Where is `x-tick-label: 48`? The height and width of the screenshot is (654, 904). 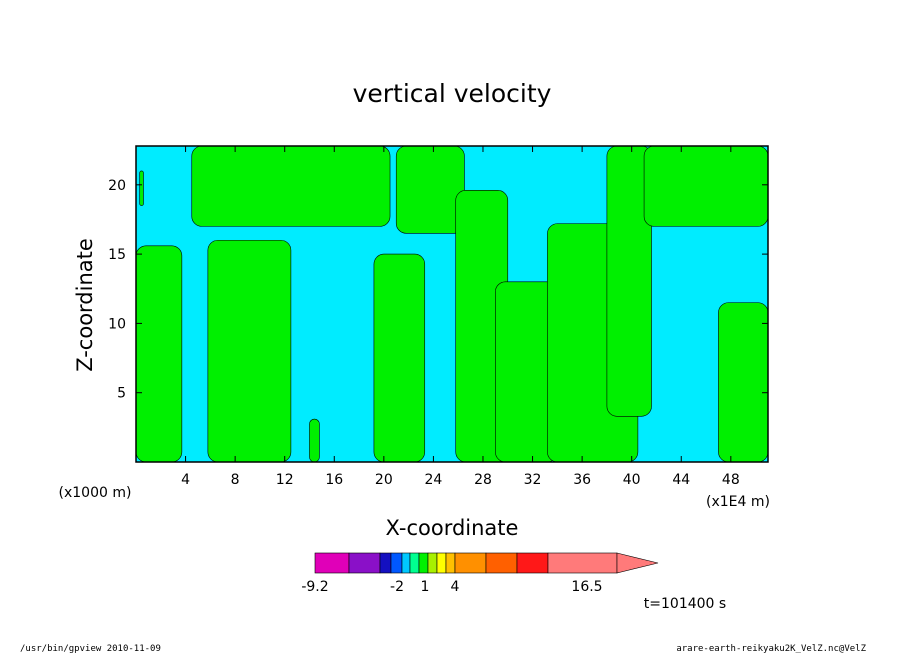
x-tick-label: 48 is located at coordinates (731, 480).